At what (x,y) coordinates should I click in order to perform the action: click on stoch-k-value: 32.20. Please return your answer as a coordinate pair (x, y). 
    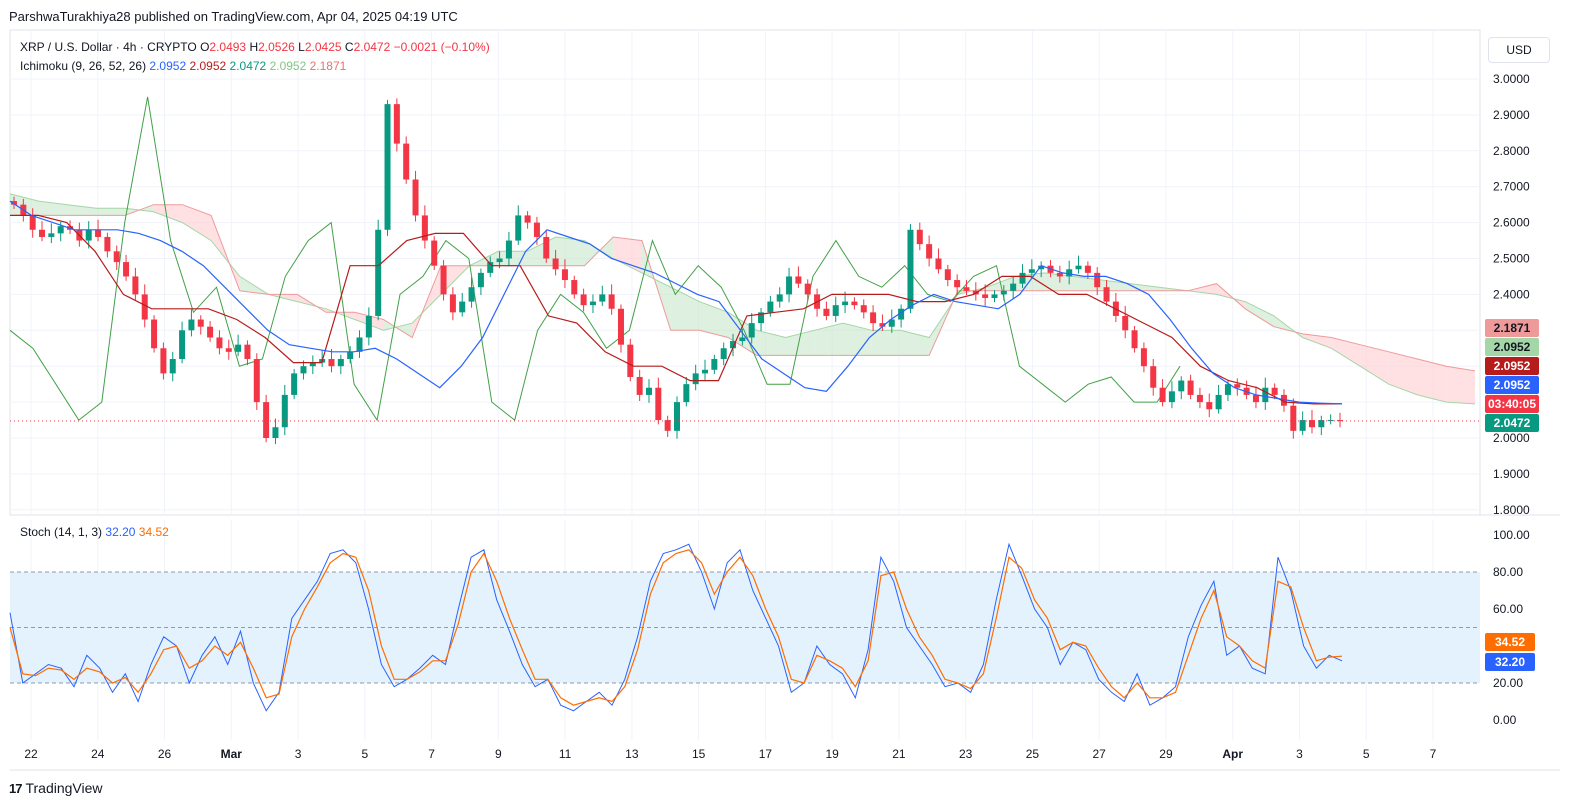
    Looking at the image, I should click on (120, 532).